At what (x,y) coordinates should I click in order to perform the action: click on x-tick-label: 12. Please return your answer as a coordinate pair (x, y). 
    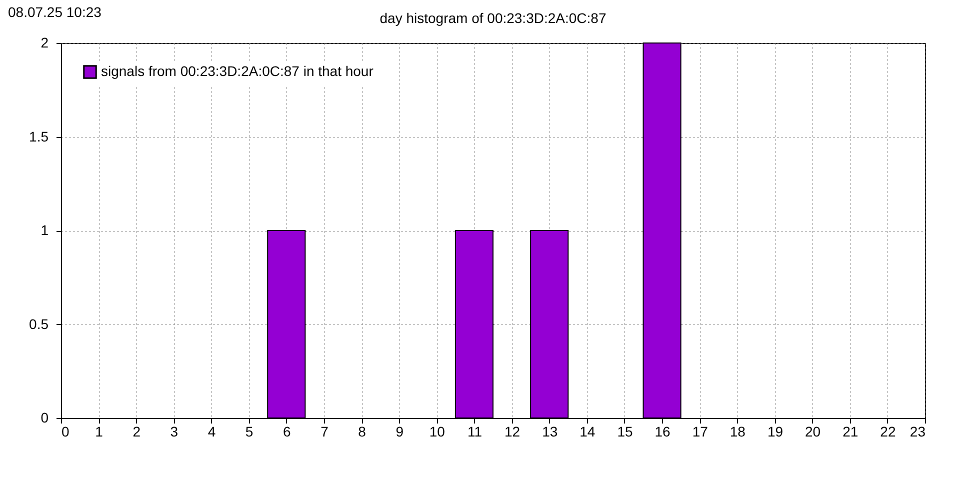
    Looking at the image, I should click on (512, 432).